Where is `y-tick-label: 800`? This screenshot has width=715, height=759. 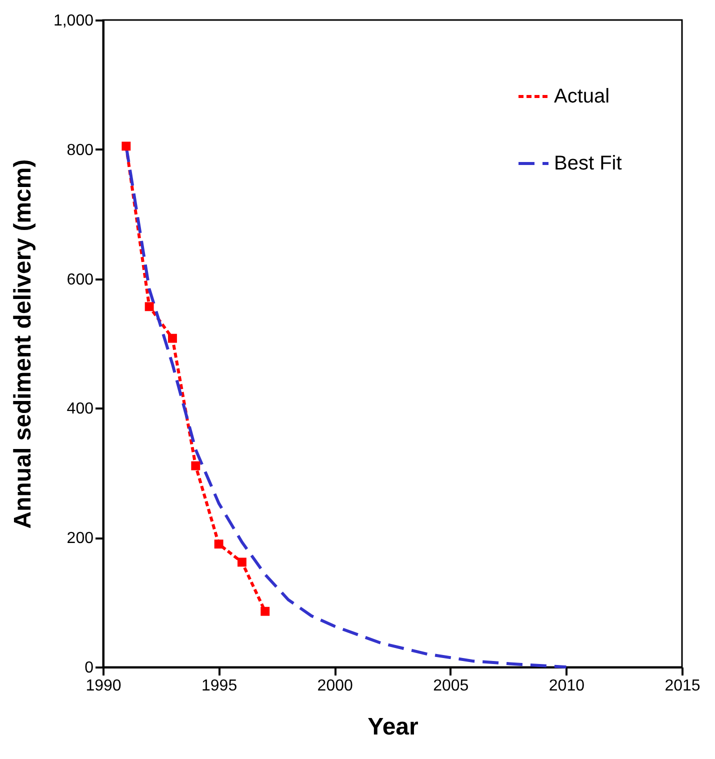
y-tick-label: 800 is located at coordinates (80, 150).